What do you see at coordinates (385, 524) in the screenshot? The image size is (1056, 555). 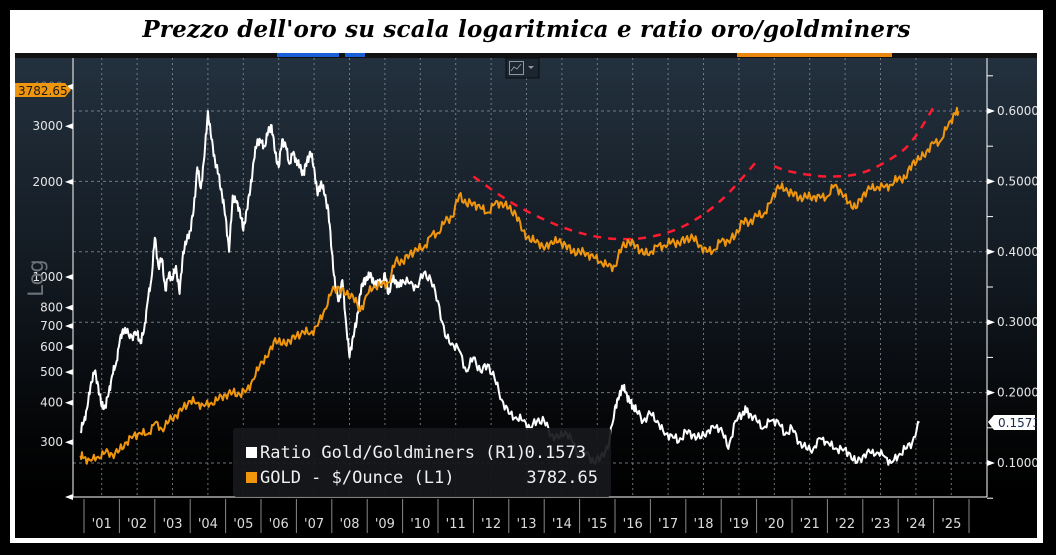 I see `x-tick-label: '09` at bounding box center [385, 524].